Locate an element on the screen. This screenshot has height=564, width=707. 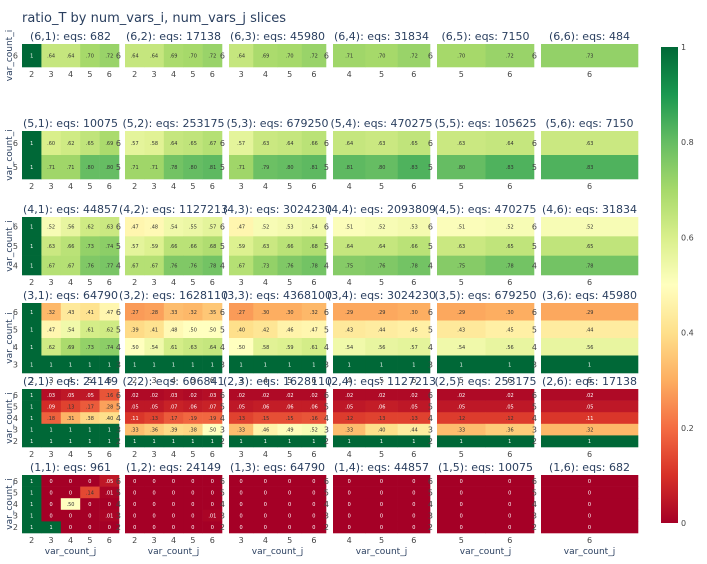
x-tick-label: 6 is located at coordinates (589, 282).